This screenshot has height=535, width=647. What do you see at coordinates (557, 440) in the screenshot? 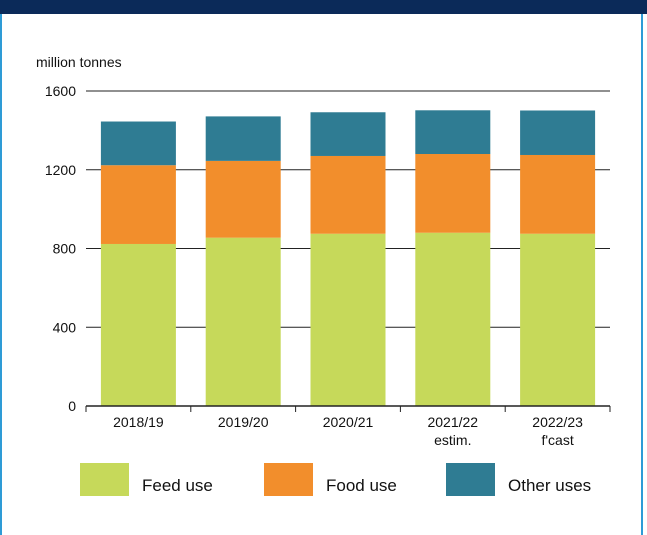
I see `x-tick-sublabel: f'cast` at bounding box center [557, 440].